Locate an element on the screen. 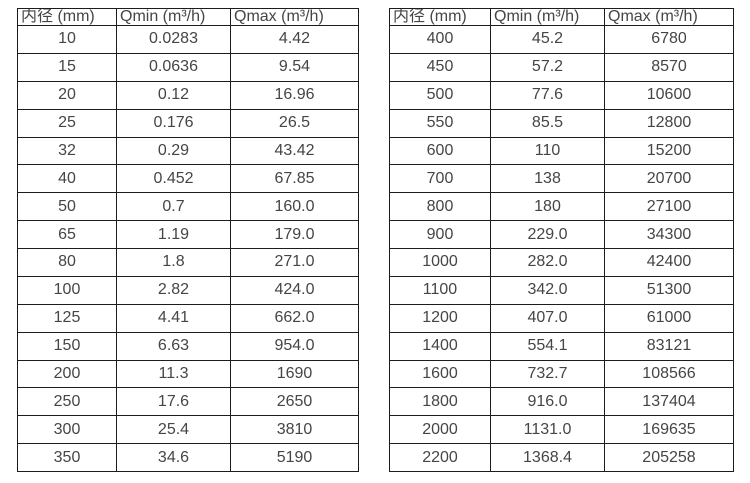 The height and width of the screenshot is (483, 750). table-row: 80 1.8 271.0 is located at coordinates (188, 262).